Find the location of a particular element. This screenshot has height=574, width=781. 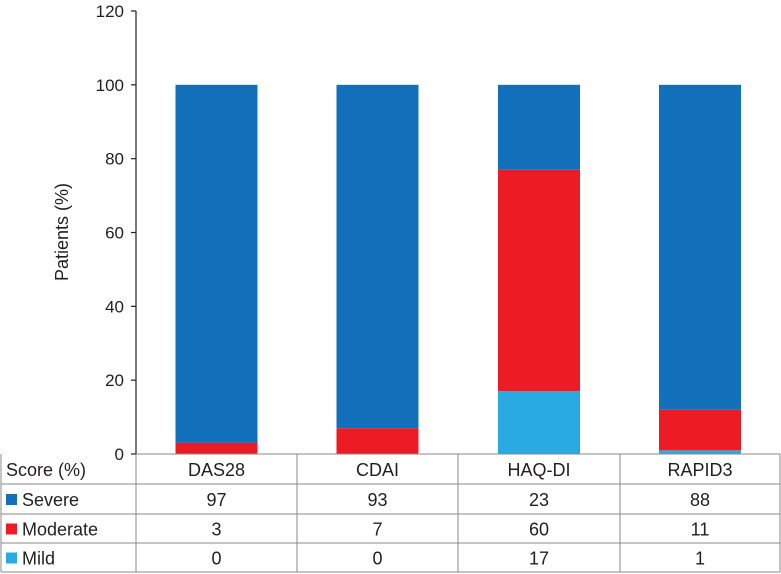

y-tick-label: 20 is located at coordinates (114, 380).